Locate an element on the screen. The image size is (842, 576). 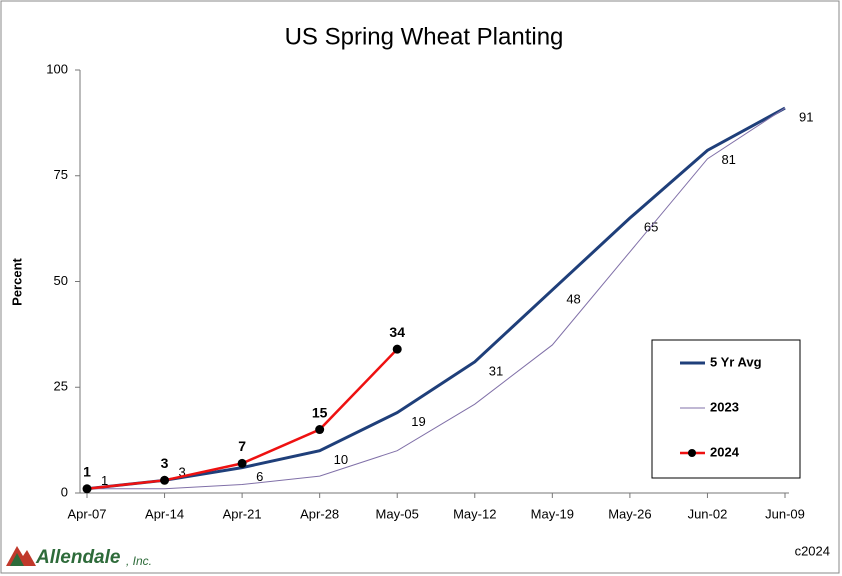
x-tick-label: May-26 is located at coordinates (629, 513).